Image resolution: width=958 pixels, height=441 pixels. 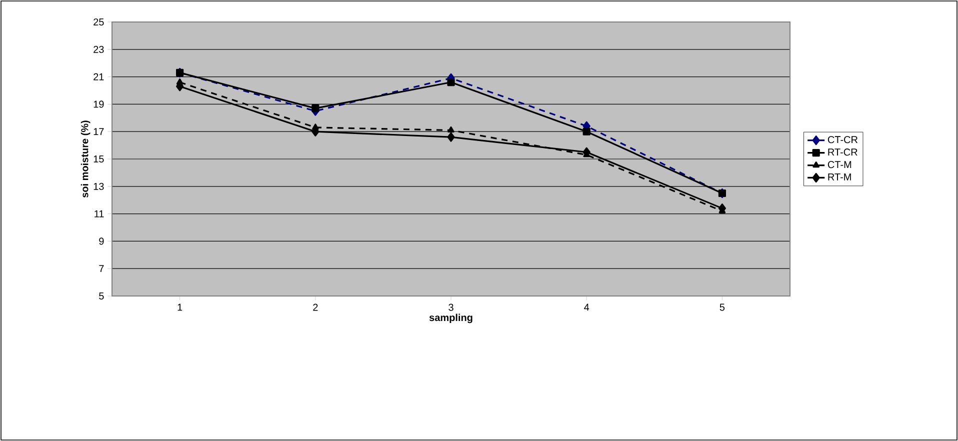 What do you see at coordinates (99, 22) in the screenshot?
I see `y-tick-label: 25` at bounding box center [99, 22].